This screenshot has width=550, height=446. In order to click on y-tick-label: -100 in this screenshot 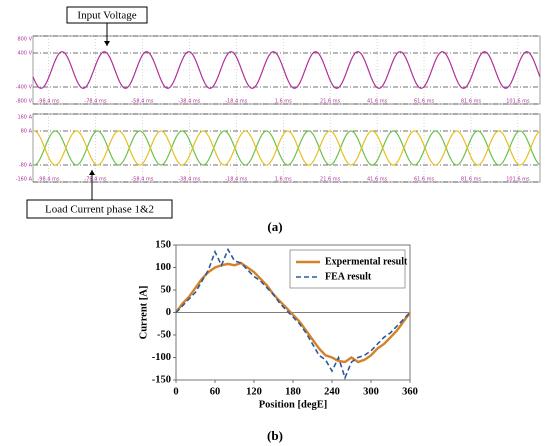, I will do `click(161, 357)`.